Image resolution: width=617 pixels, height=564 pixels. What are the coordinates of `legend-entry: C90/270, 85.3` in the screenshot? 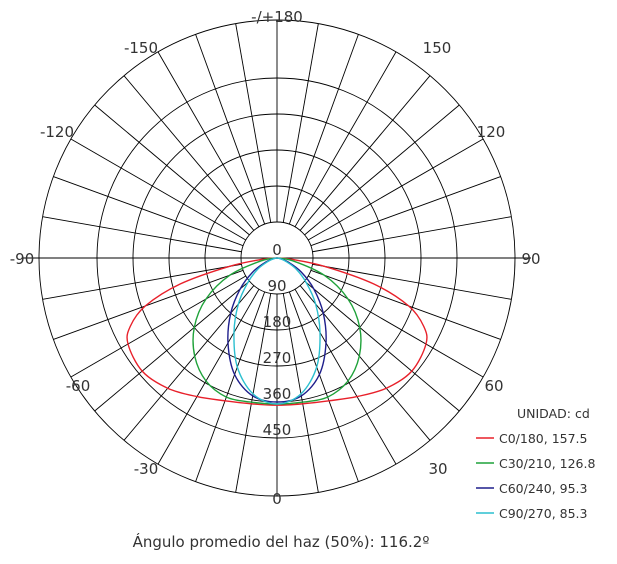 It's located at (543, 513).